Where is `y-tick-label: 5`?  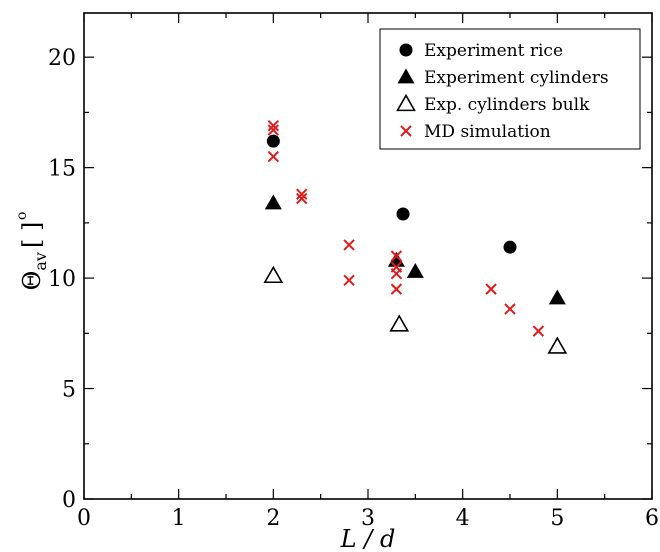 y-tick-label: 5 is located at coordinates (69, 390).